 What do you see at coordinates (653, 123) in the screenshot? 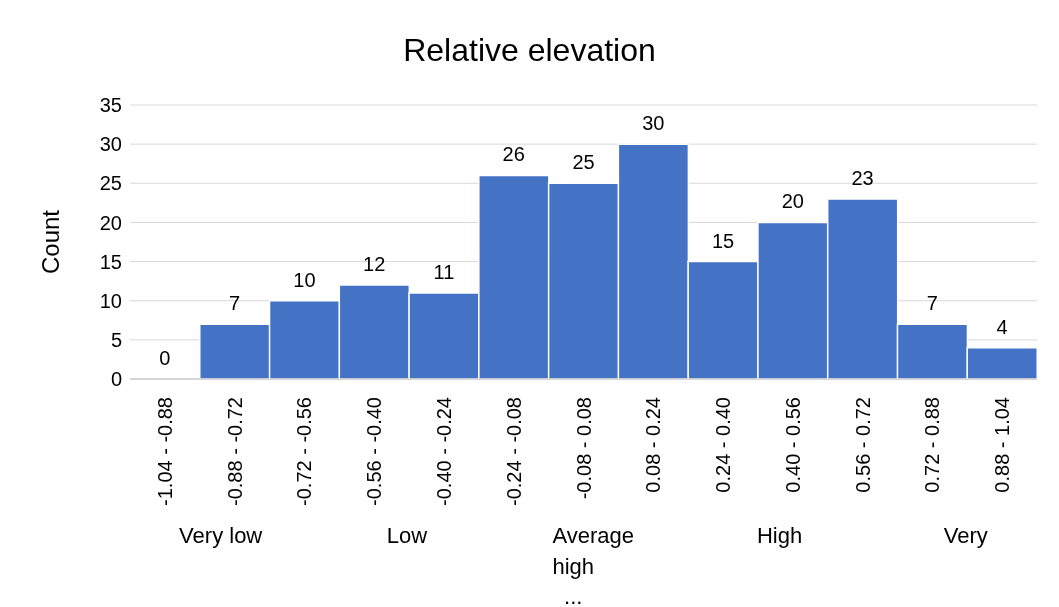
I see `data-label: 30` at bounding box center [653, 123].